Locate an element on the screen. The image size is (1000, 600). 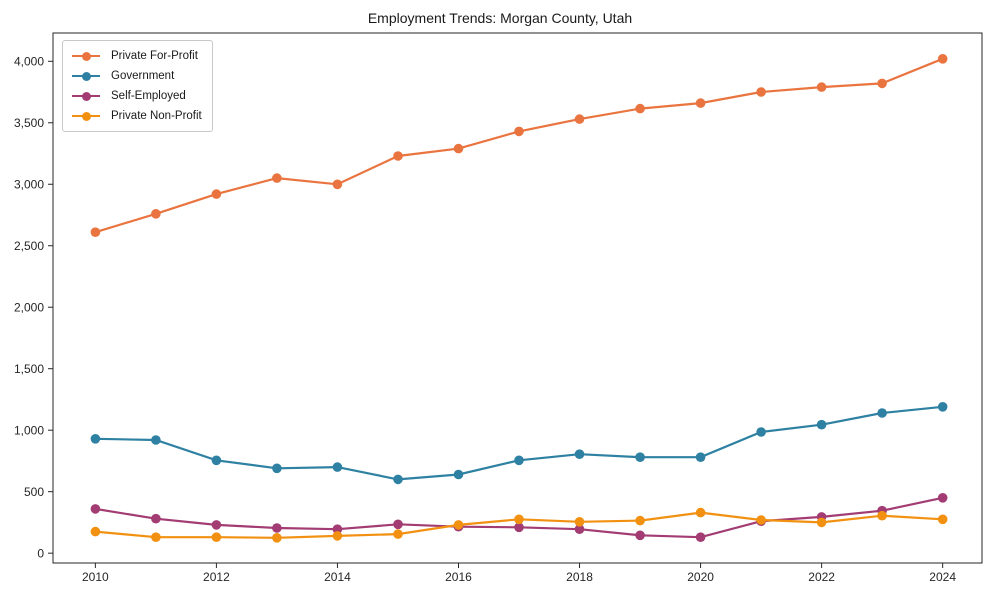
legend-item-self-employed: Self-Employed is located at coordinates (137, 96).